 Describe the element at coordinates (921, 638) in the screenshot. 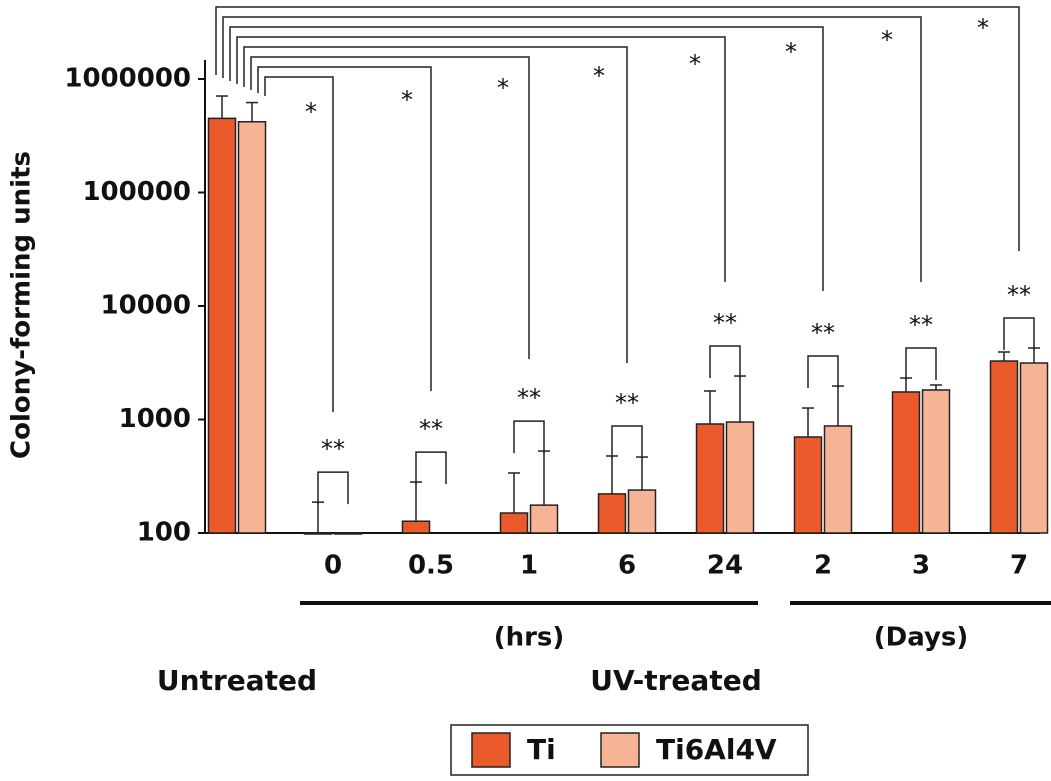

I see `group-sublabel: (Days)` at that location.